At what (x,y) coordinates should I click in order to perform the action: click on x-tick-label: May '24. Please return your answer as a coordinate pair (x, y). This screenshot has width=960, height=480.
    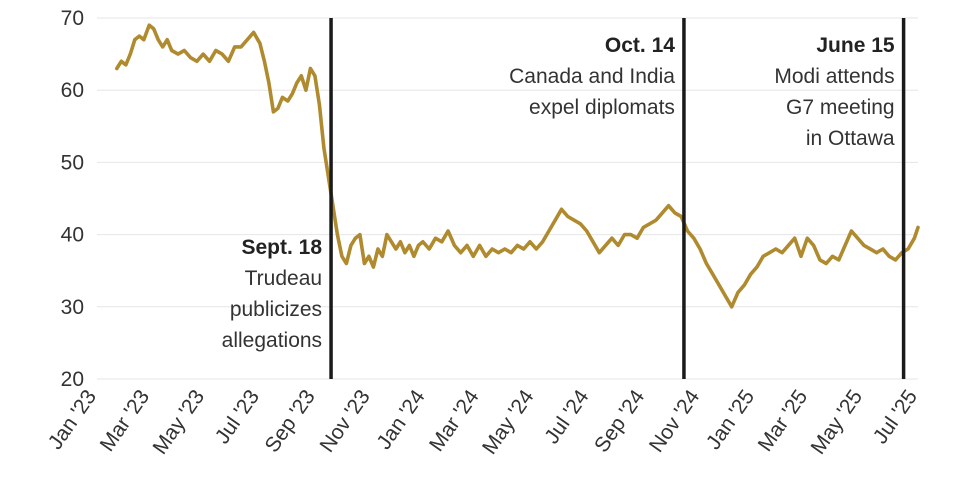
    Looking at the image, I should click on (508, 421).